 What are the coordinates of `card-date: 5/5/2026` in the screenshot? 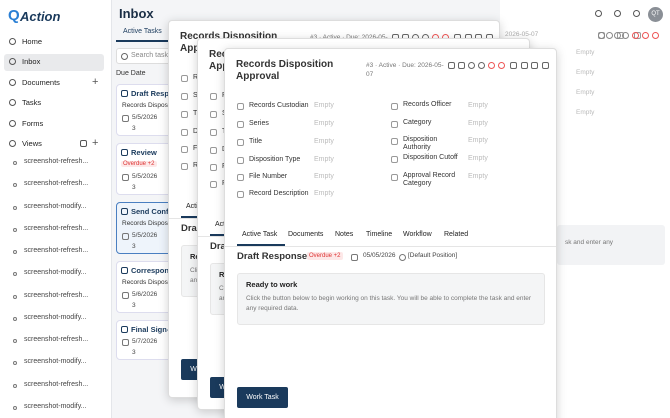 It's located at (145, 235).